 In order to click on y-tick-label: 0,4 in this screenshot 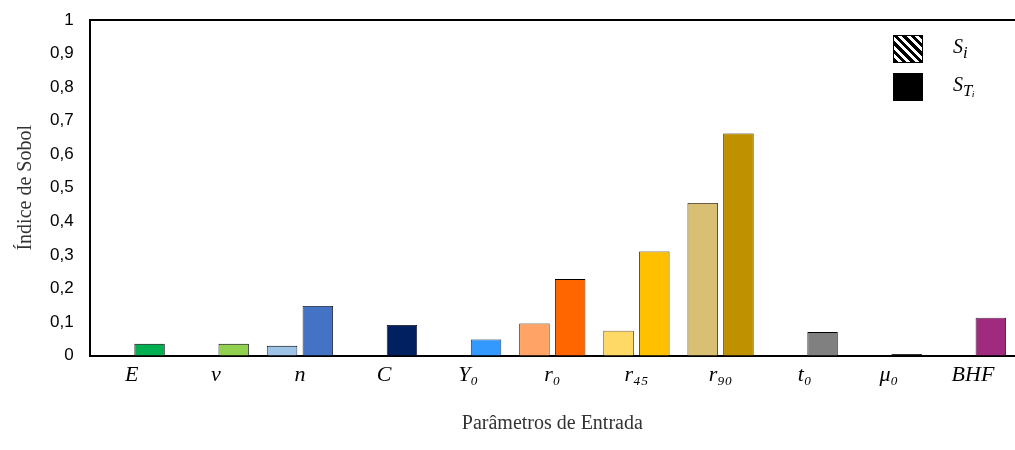, I will do `click(61, 221)`.